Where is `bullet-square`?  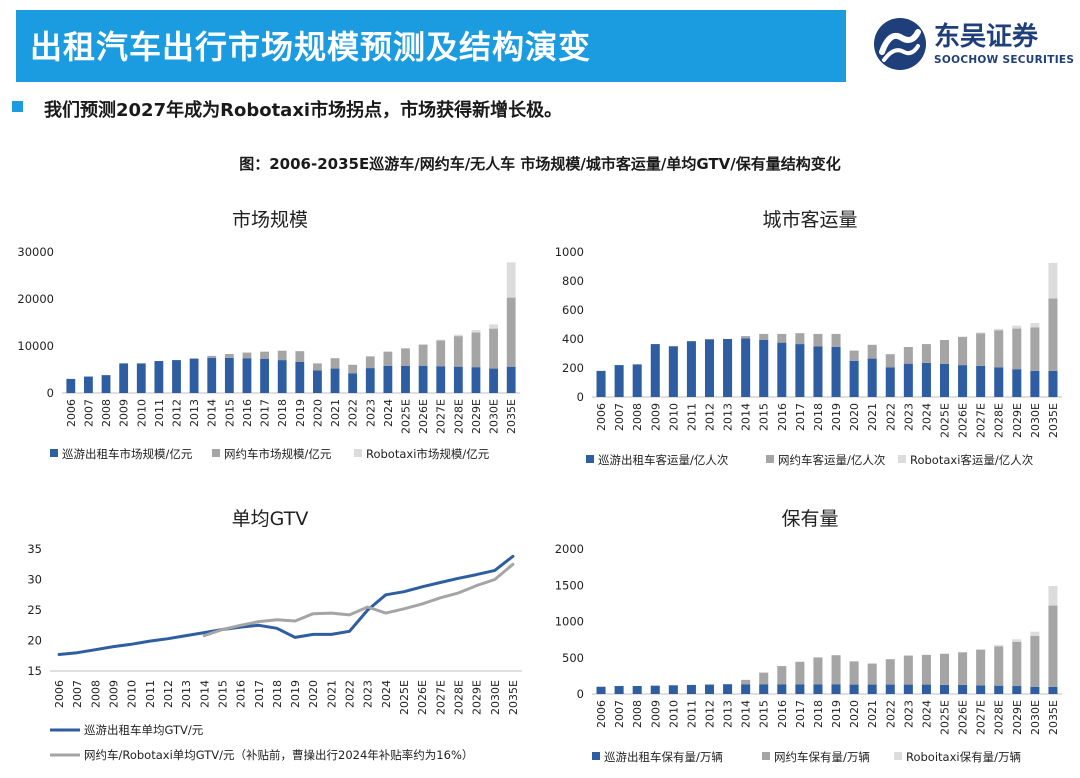
bullet-square is located at coordinates (17, 106).